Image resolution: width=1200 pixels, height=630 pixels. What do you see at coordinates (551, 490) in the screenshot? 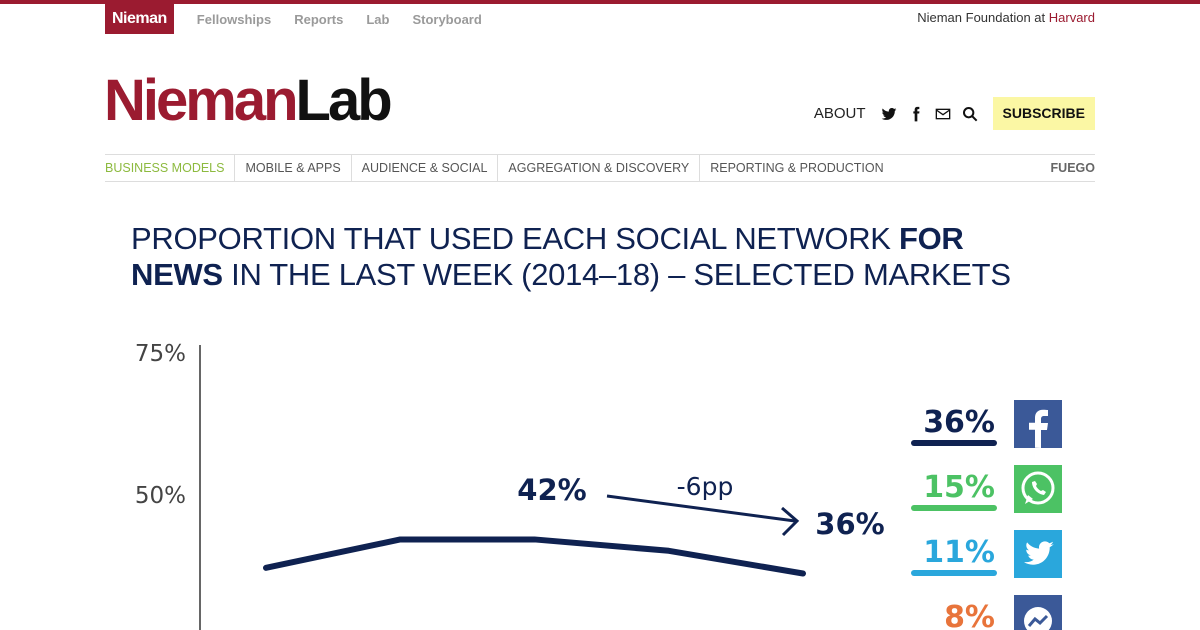
I see `peak-value-label: 42%` at bounding box center [551, 490].